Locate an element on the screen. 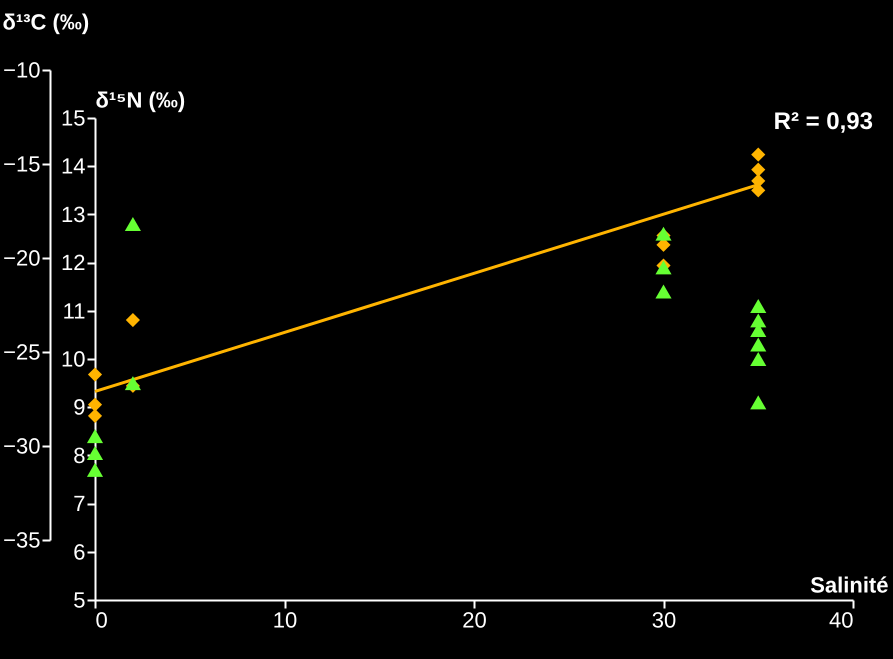 This screenshot has width=893, height=659. x-tick-label: 20 is located at coordinates (474, 620).